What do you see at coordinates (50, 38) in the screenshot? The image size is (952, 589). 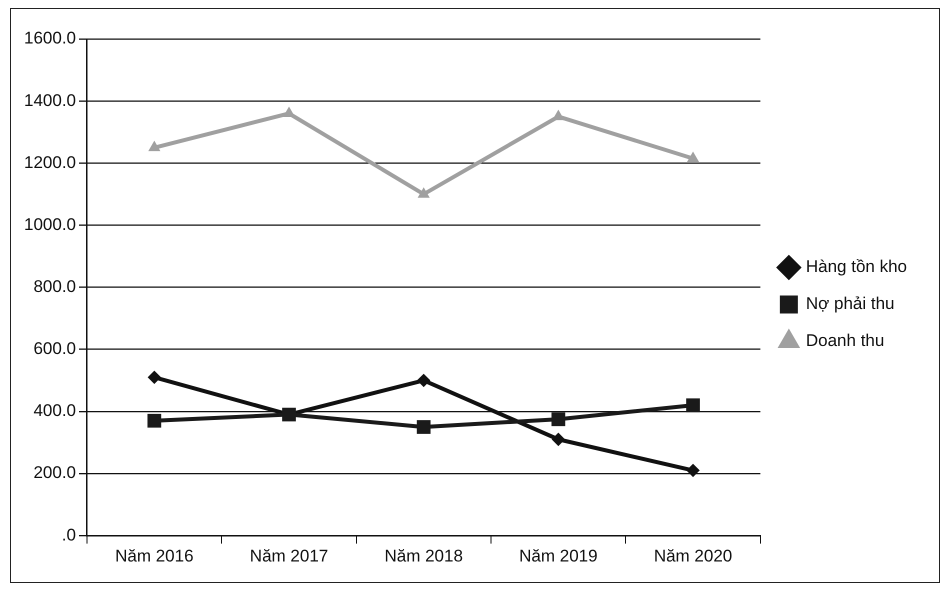 I see `y-tick-label: 1600.0` at bounding box center [50, 38].